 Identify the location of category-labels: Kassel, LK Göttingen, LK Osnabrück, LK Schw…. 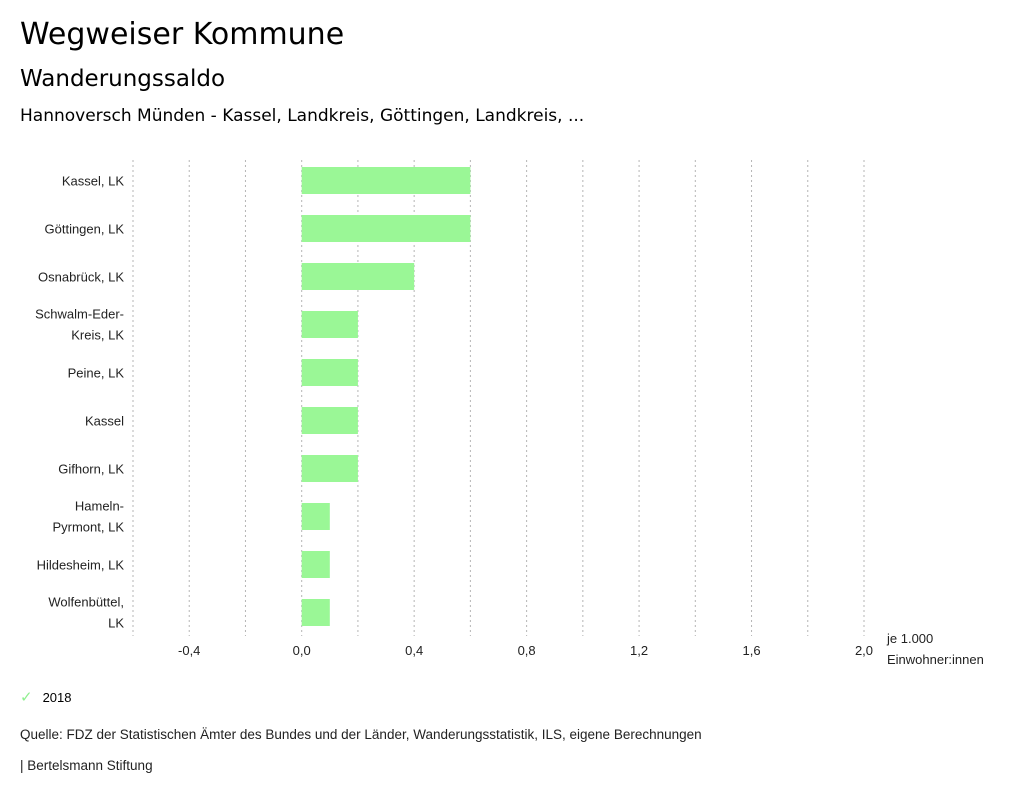
(79, 402).